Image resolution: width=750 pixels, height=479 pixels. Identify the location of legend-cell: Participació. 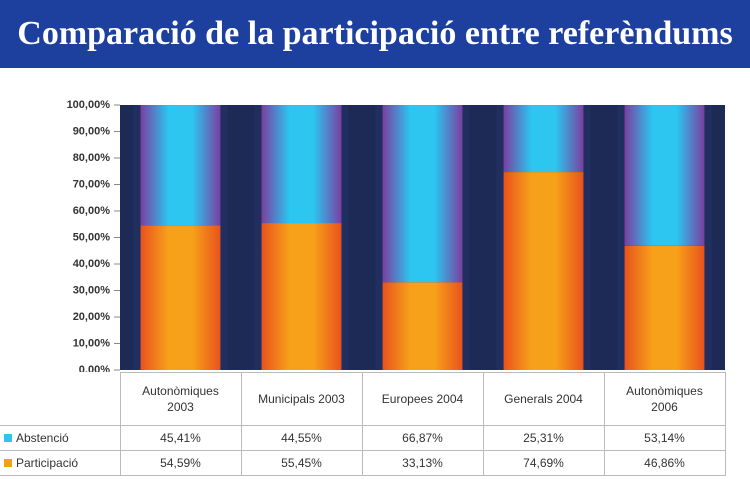
(60, 463).